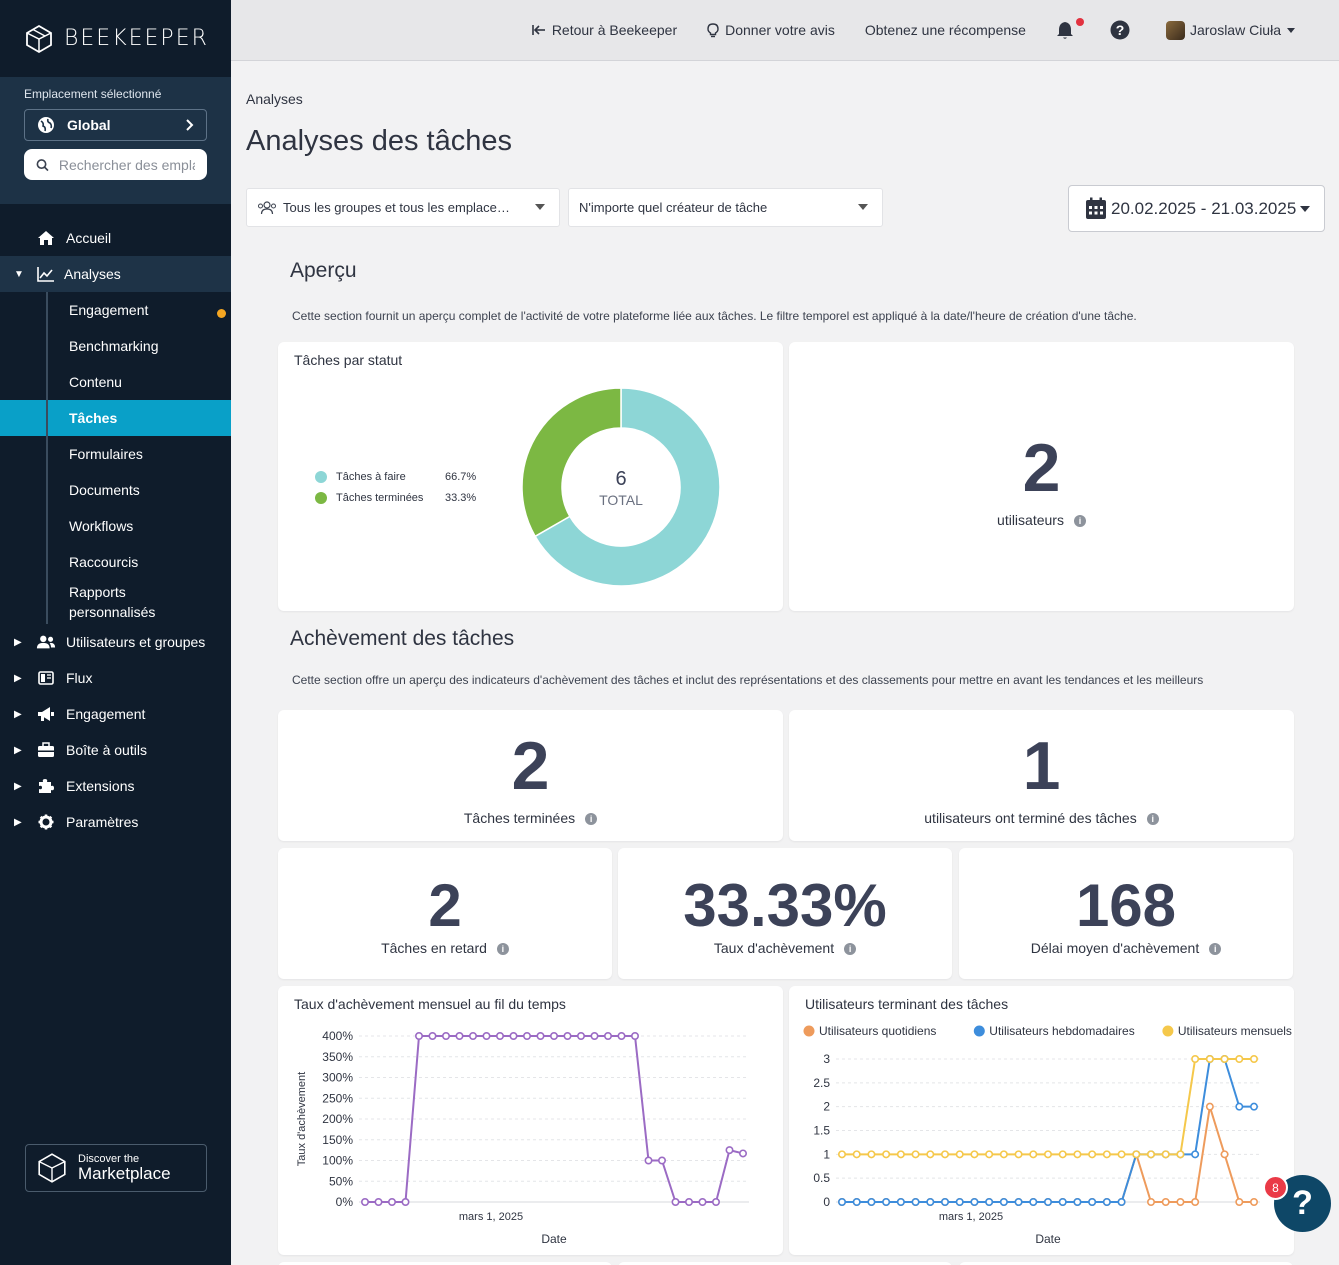  What do you see at coordinates (109, 310) in the screenshot?
I see `sub-item-engagement: Engagement` at bounding box center [109, 310].